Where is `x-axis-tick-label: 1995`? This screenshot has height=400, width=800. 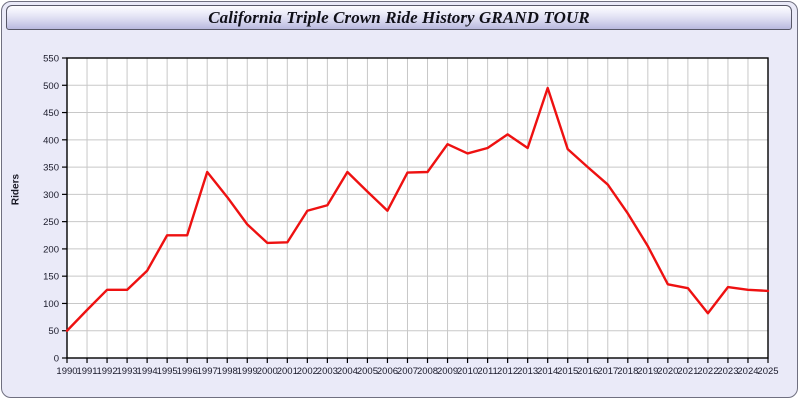
x-axis-tick-label: 1995 is located at coordinates (167, 371).